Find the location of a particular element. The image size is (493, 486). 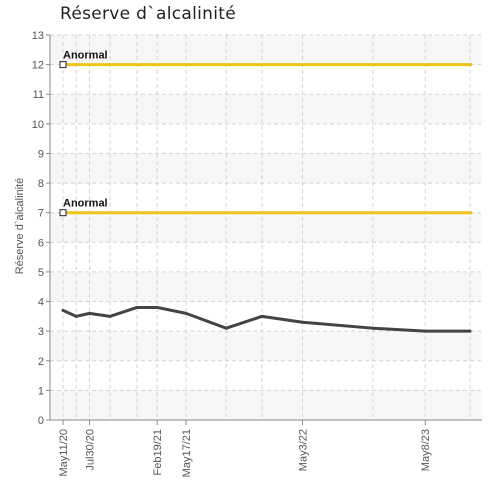

y-tick-label: 0 is located at coordinates (41, 421).